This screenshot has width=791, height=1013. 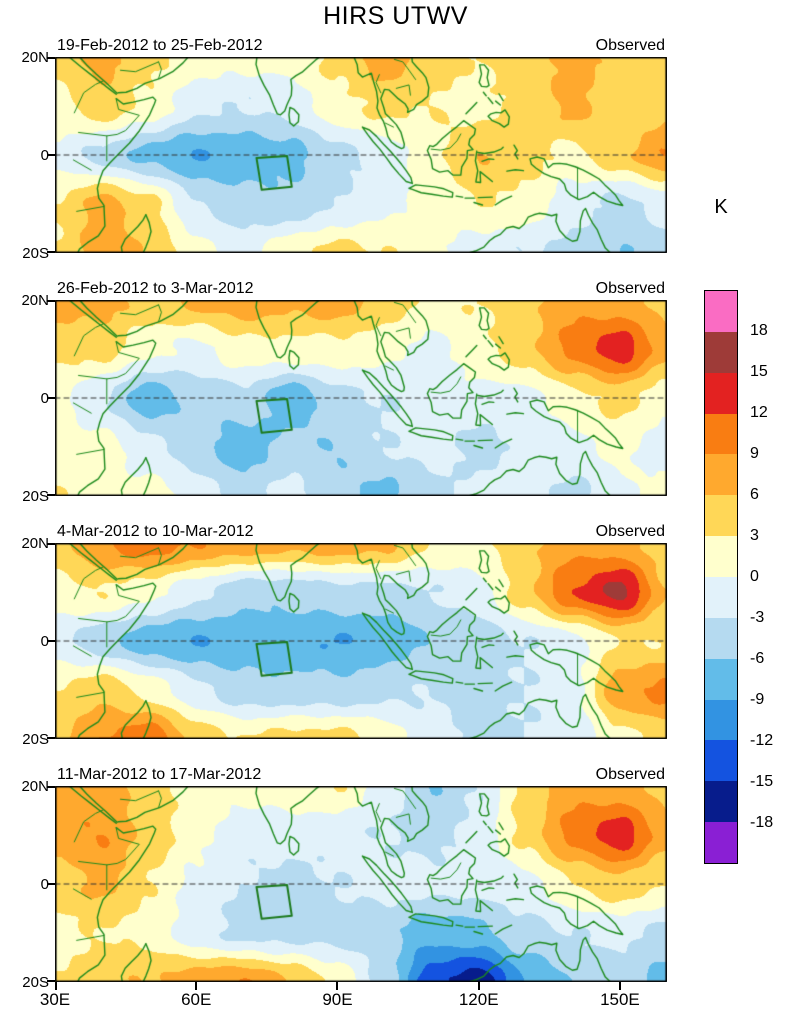 I want to click on panel-4-source-label: Observed, so click(x=630, y=774).